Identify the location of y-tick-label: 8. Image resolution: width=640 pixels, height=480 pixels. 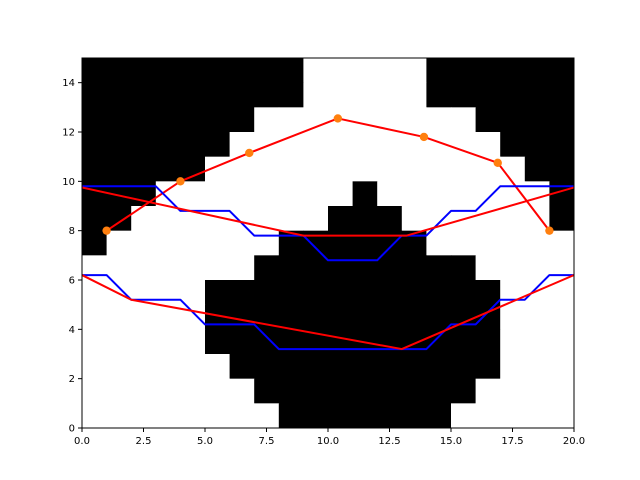
(72, 231).